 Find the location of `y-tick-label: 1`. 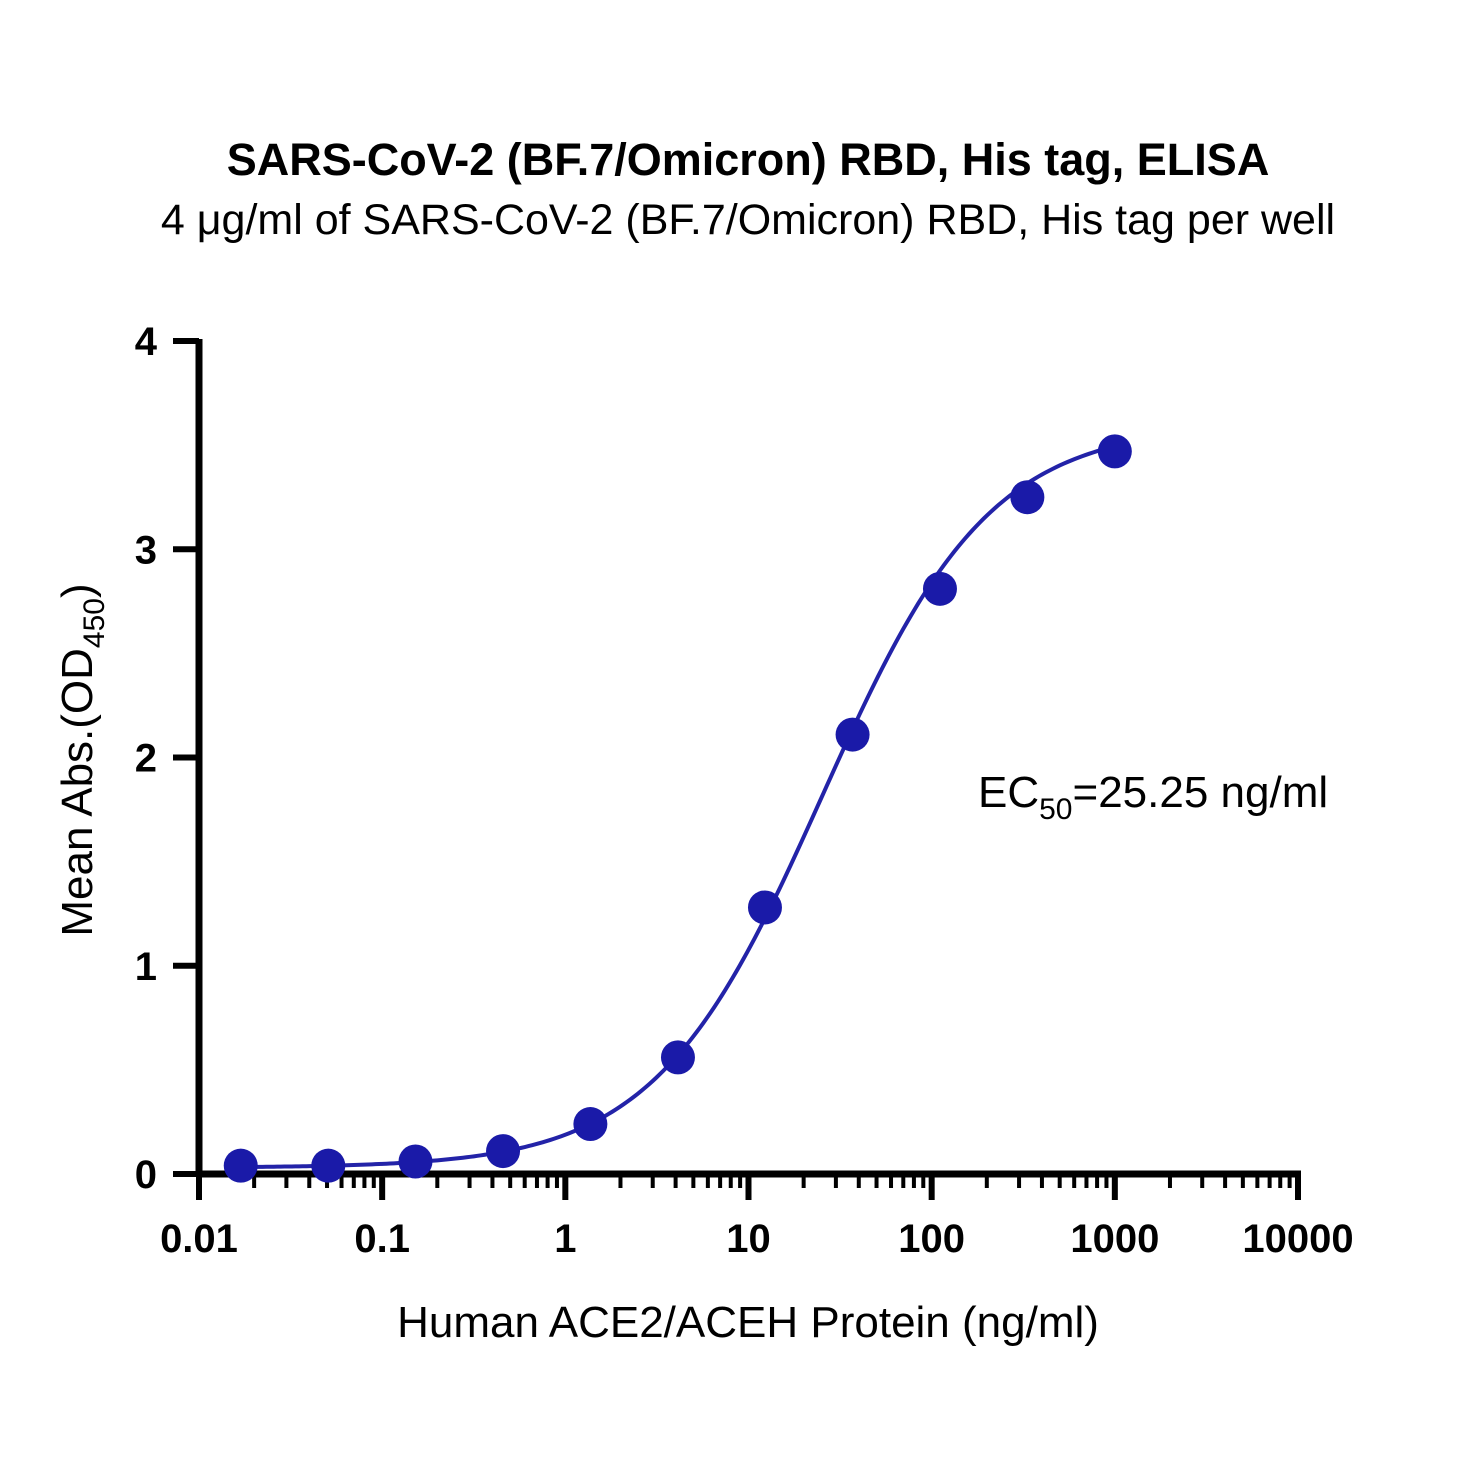

y-tick-label: 1 is located at coordinates (146, 967).